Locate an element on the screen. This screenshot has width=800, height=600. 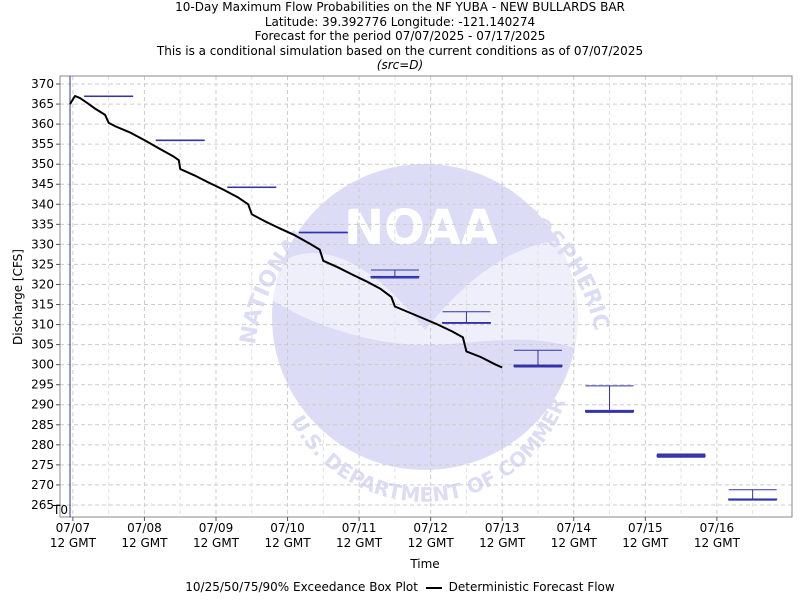
noaa-logo-wave is located at coordinates (428, 294).